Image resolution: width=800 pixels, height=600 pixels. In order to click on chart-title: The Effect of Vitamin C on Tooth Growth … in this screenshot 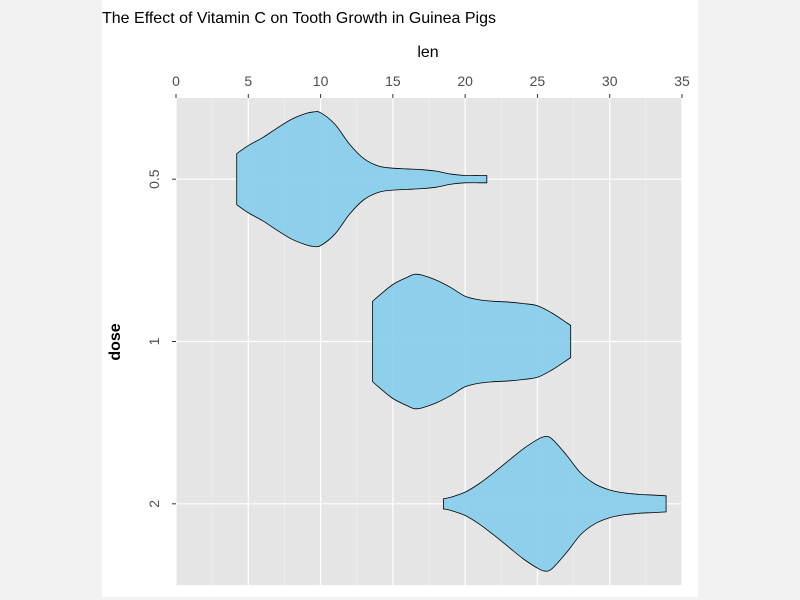, I will do `click(299, 18)`.